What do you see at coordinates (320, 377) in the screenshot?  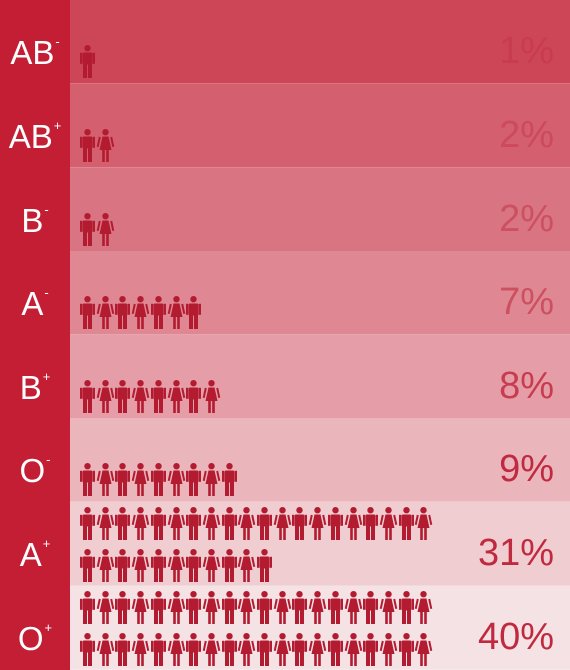 I see `row-b-positive` at bounding box center [320, 377].